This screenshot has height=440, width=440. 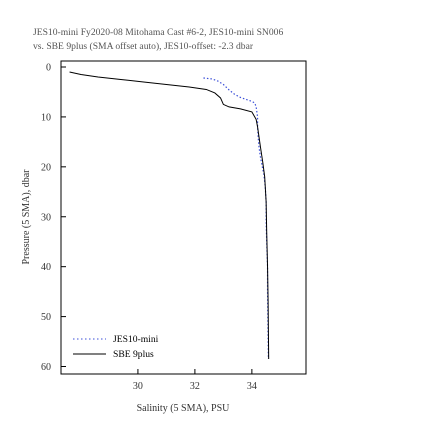 I want to click on y-tick-label: 60, so click(x=46, y=367).